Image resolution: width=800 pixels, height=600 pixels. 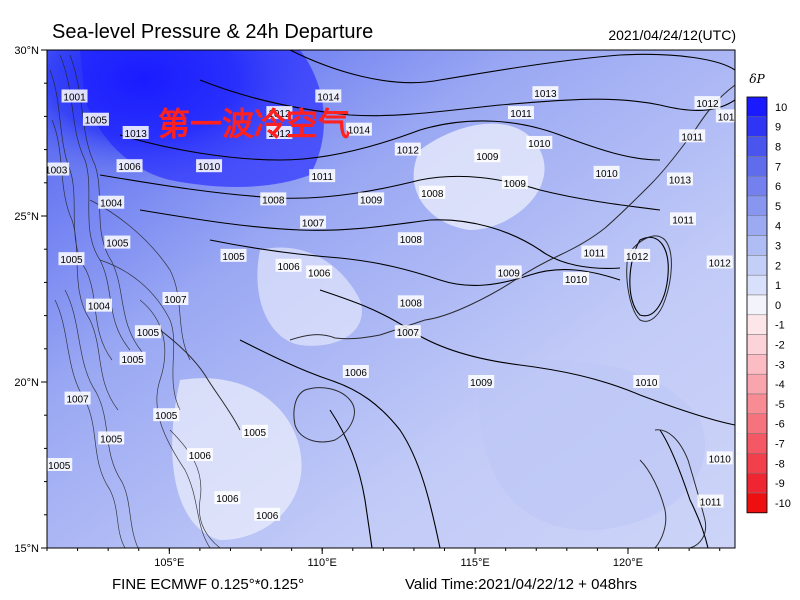 What do you see at coordinates (309, 296) in the screenshot?
I see `light-patch` at bounding box center [309, 296].